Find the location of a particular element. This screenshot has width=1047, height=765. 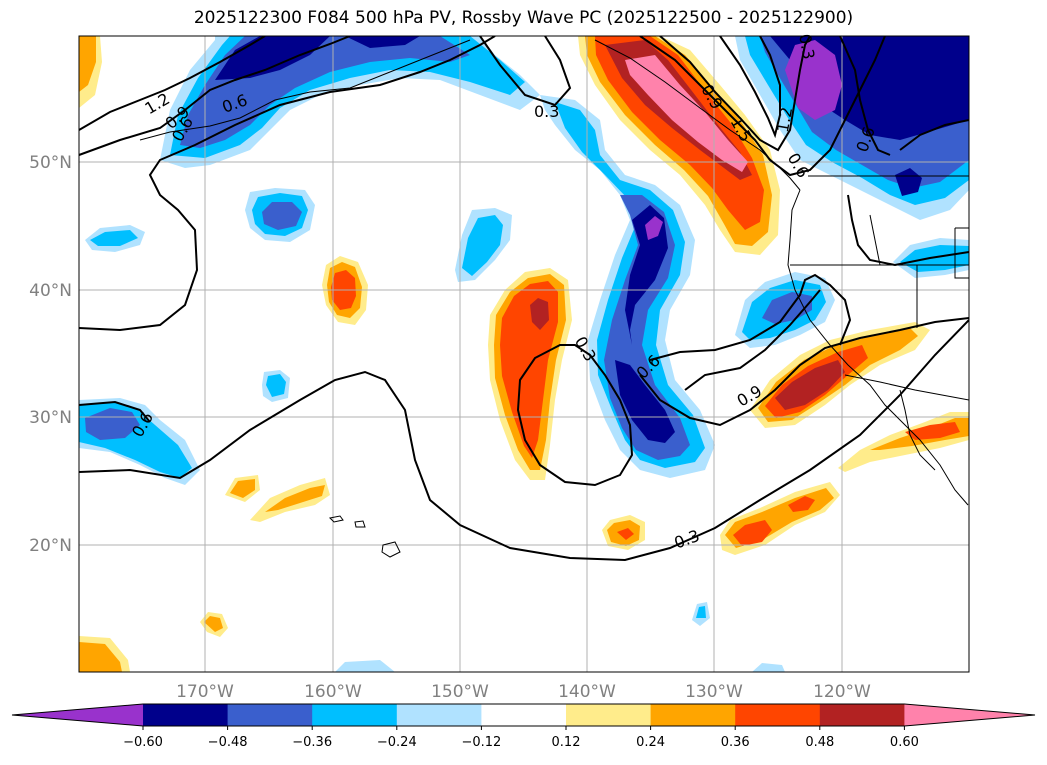

colorbar-tick-label: −0.36 is located at coordinates (312, 742).